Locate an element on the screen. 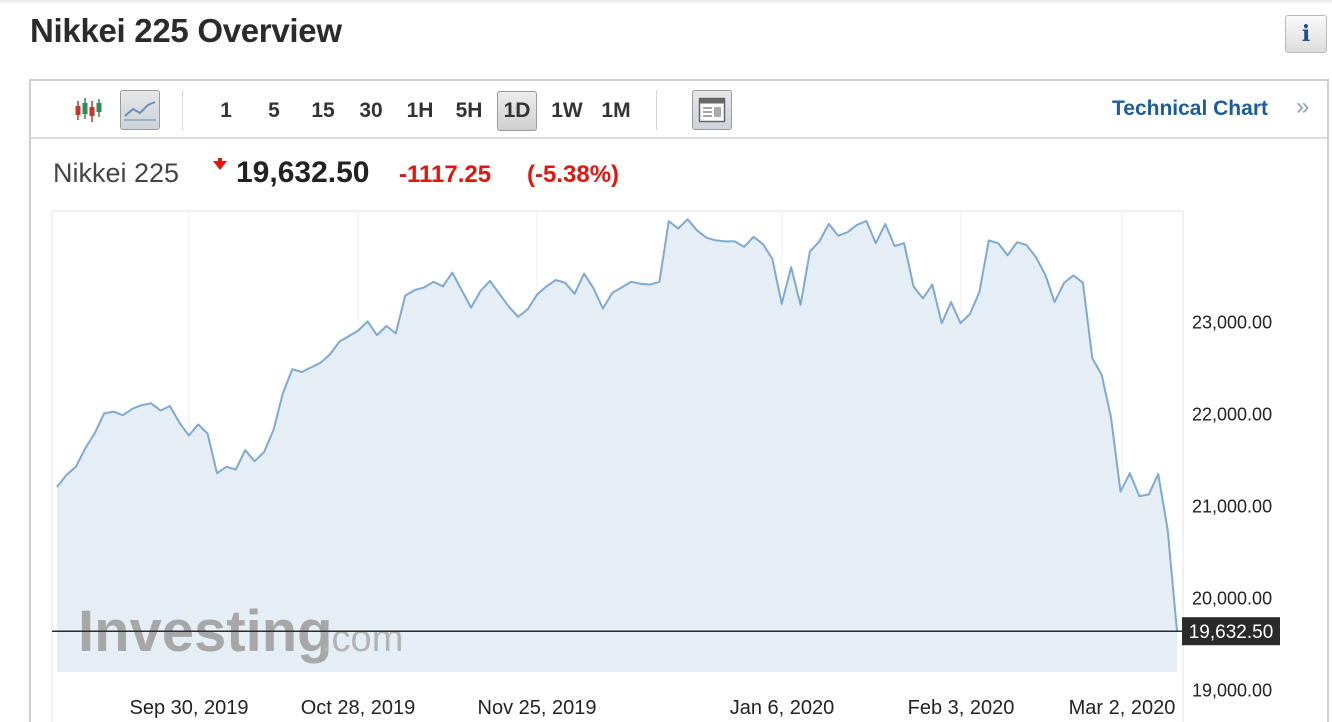 The height and width of the screenshot is (722, 1332). x-tick-label: Jan 6, 2020 is located at coordinates (782, 708).